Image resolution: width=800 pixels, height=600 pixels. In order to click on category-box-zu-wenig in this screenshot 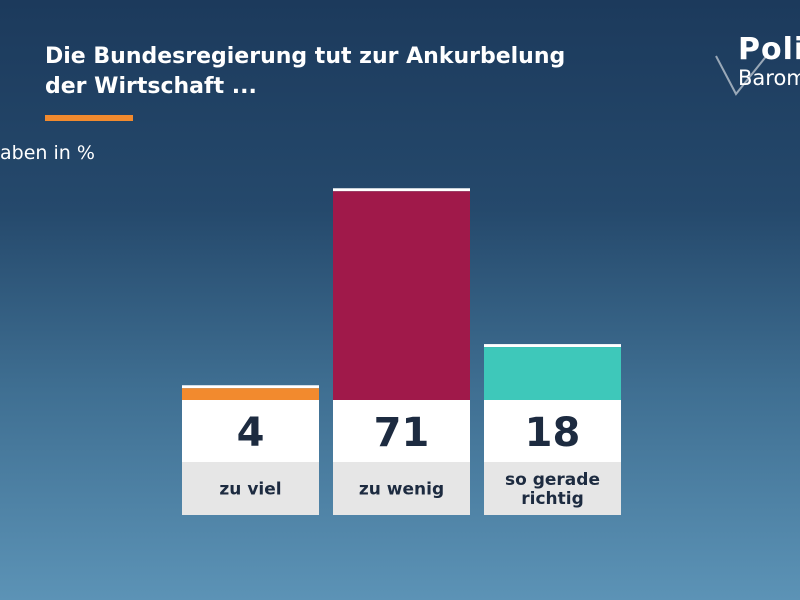, I will do `click(401, 488)`.